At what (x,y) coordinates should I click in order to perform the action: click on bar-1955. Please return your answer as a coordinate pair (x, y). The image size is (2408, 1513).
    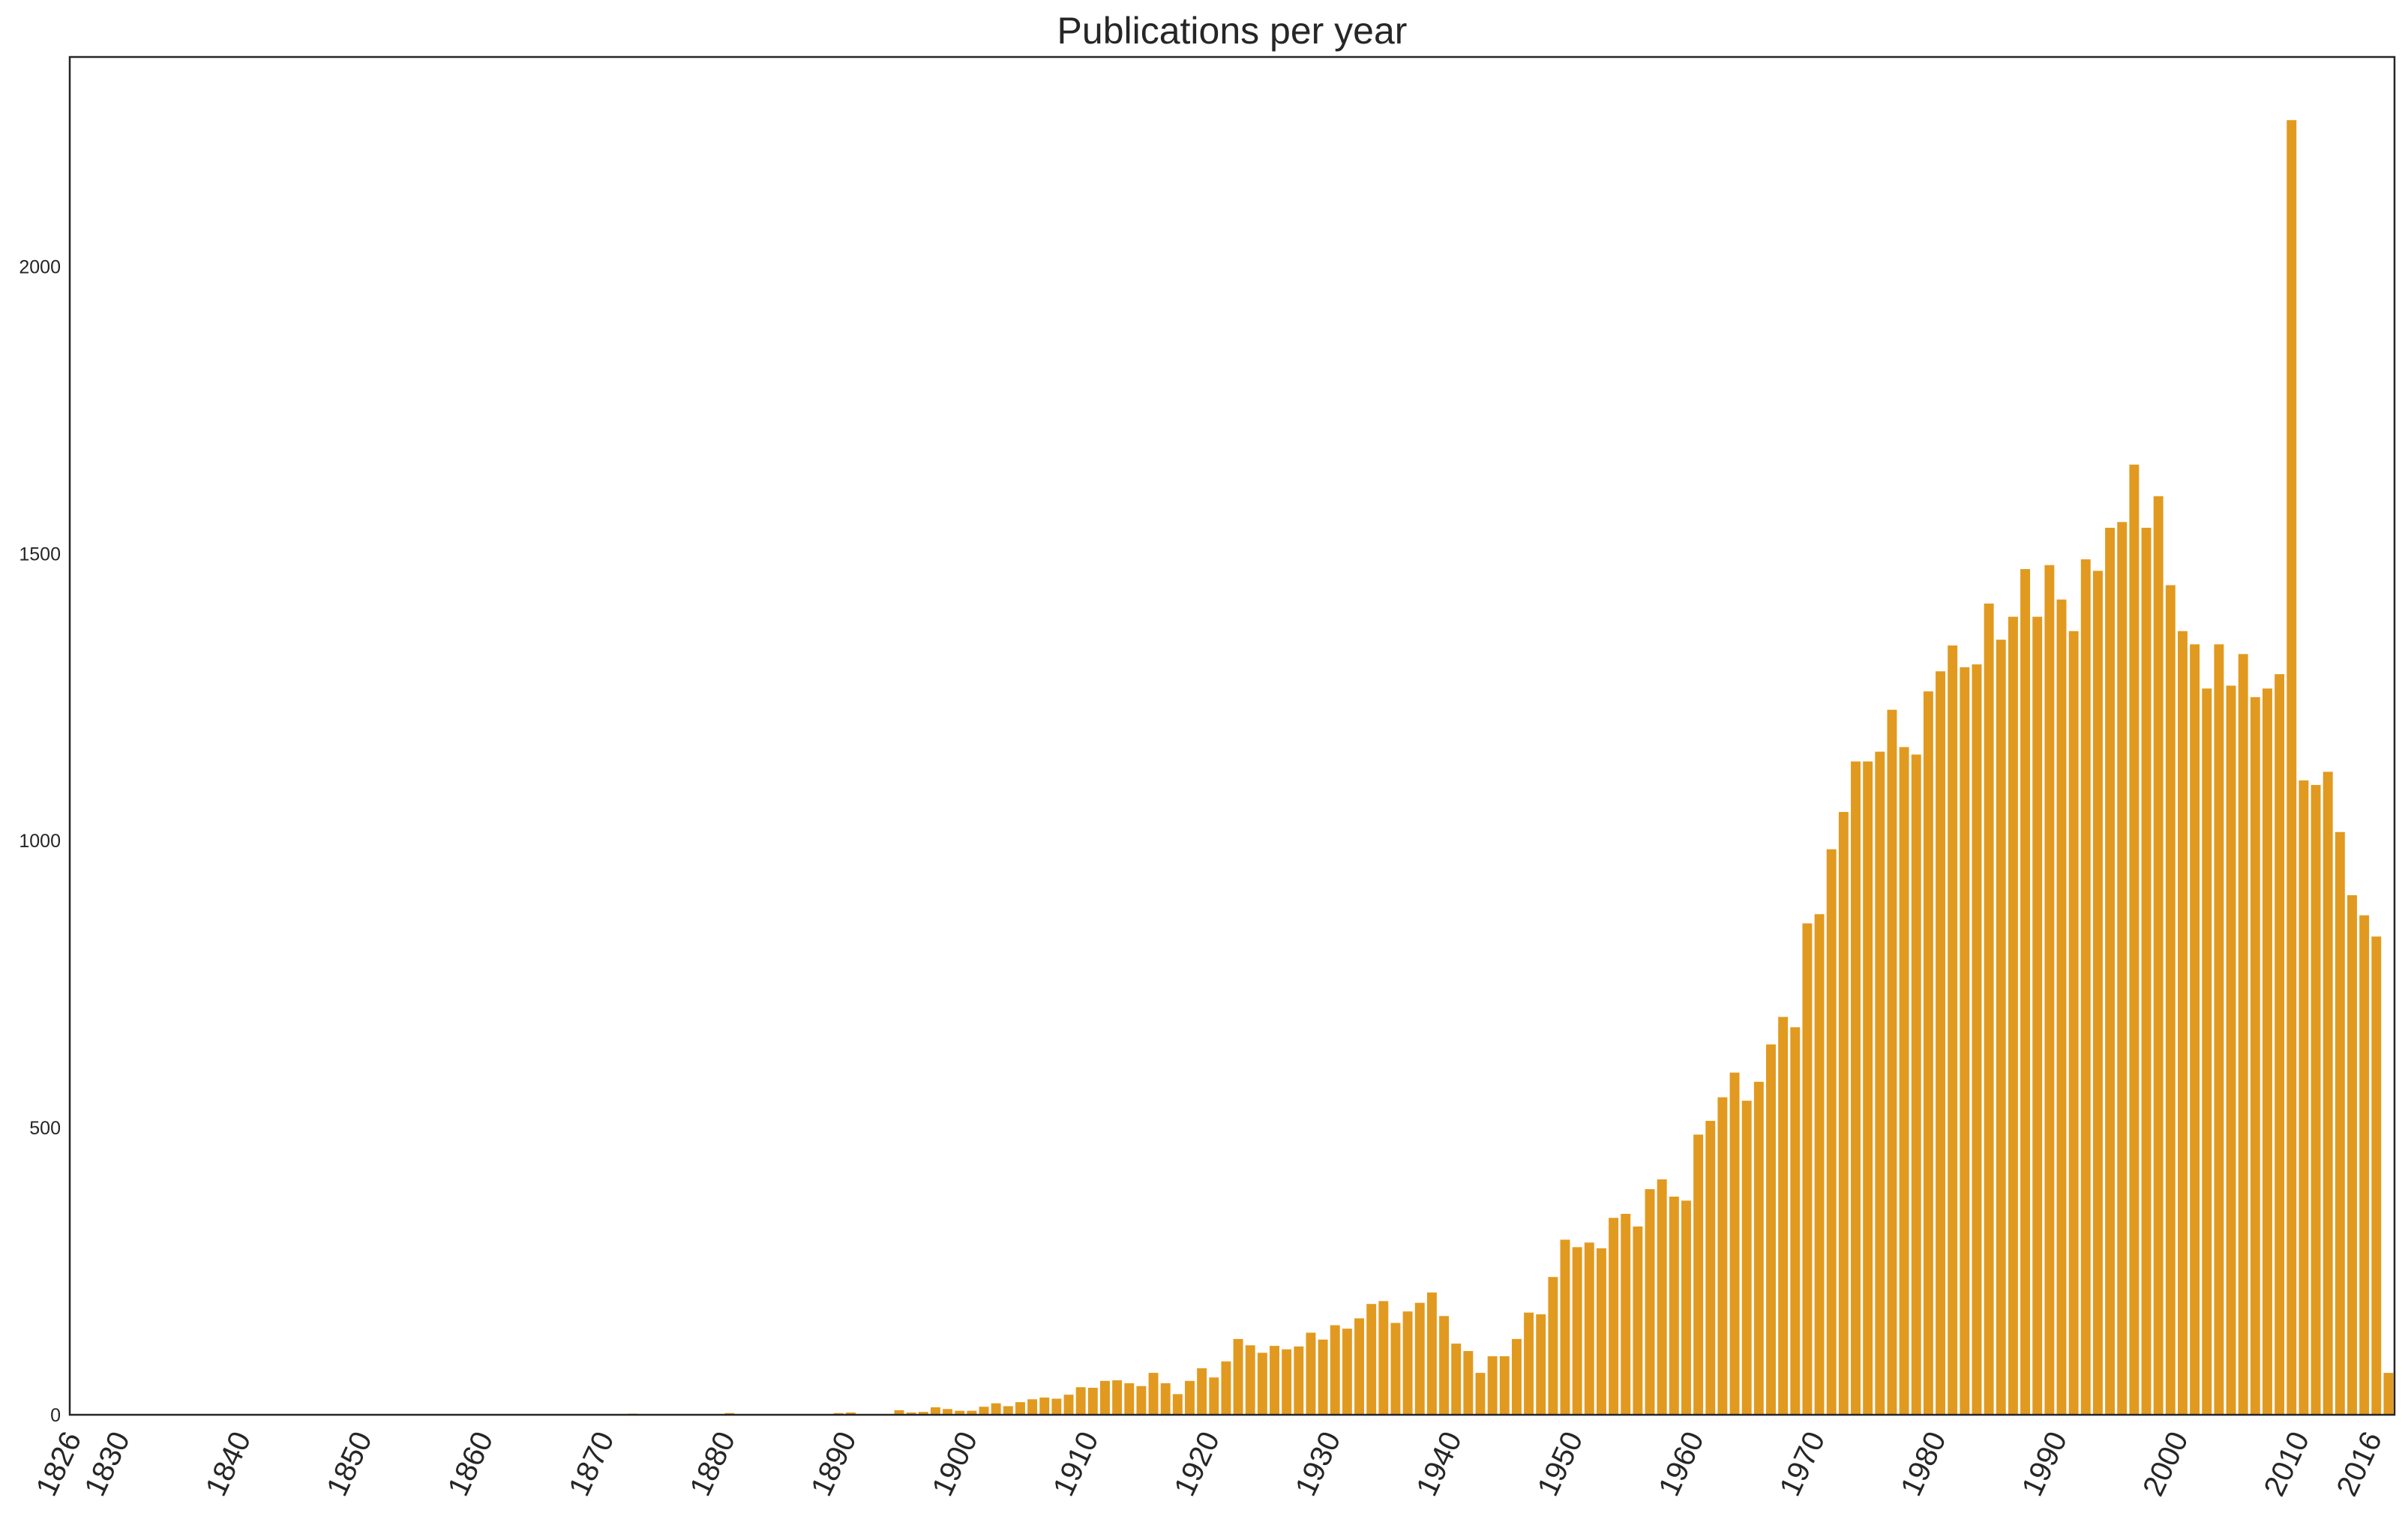
    Looking at the image, I should click on (1638, 1320).